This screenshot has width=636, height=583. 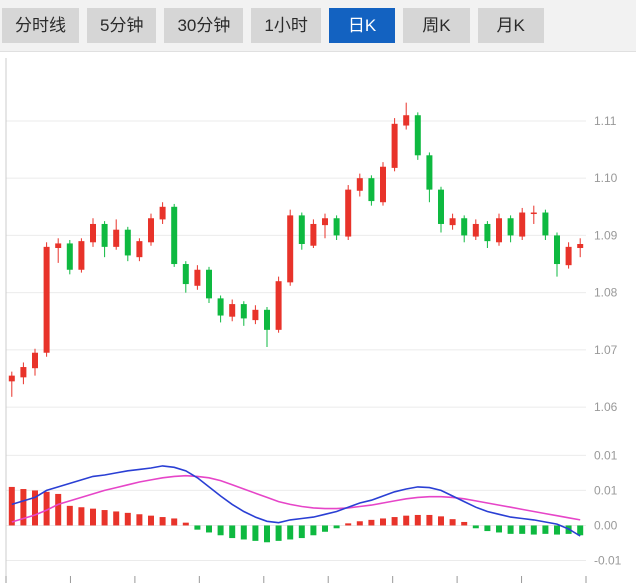 I want to click on tab-time-line: 分时线, so click(x=40, y=25).